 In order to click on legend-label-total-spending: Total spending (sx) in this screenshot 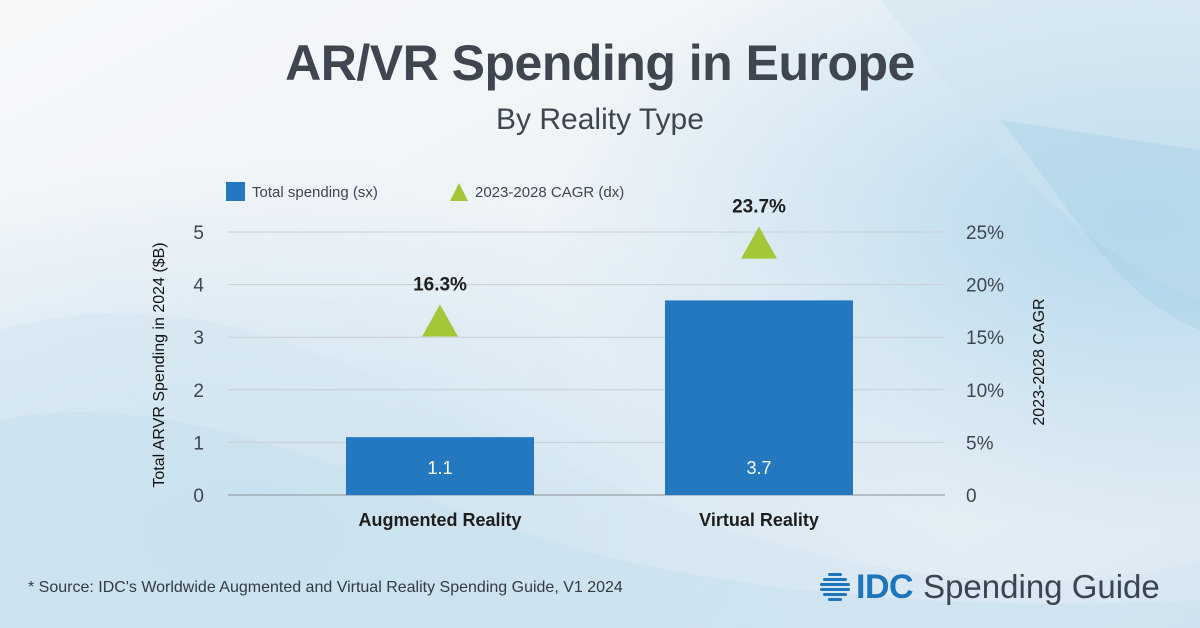, I will do `click(315, 192)`.